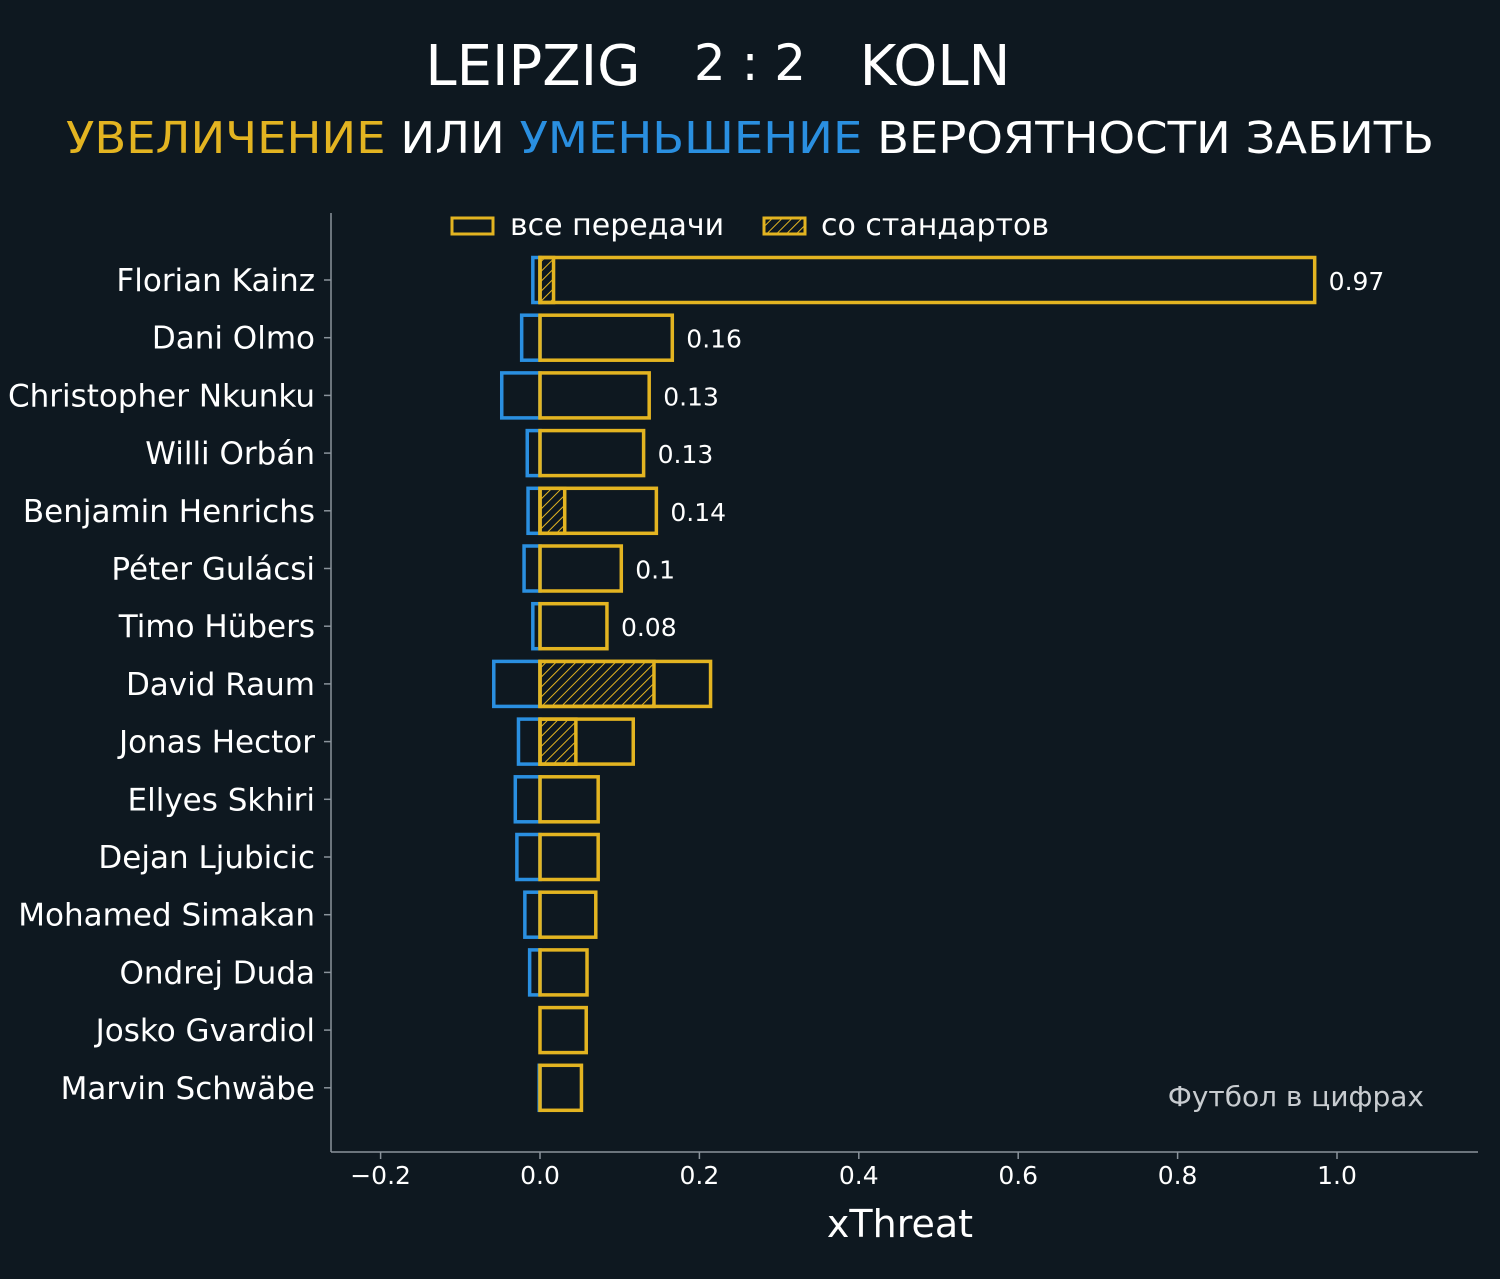 The width and height of the screenshot is (1500, 1279). I want to click on y-tick-label-peter-gulacsi: Péter Gulácsi, so click(213, 570).